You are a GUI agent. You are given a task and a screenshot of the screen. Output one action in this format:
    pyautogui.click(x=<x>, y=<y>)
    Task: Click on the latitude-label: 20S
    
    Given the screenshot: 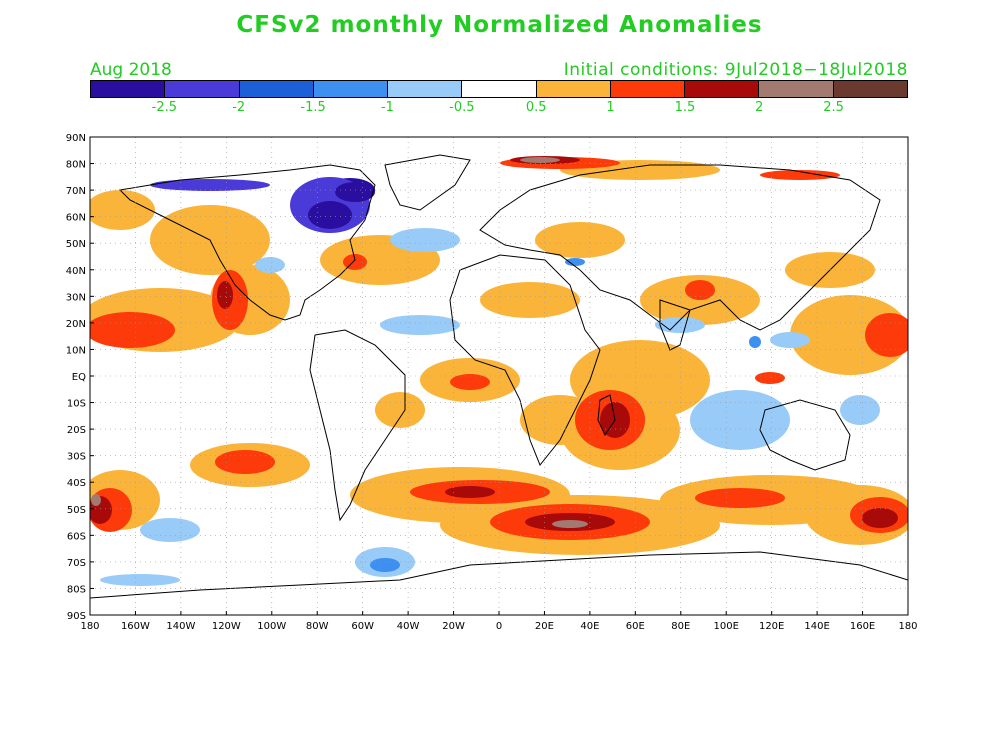 What is the action you would take?
    pyautogui.click(x=76, y=430)
    